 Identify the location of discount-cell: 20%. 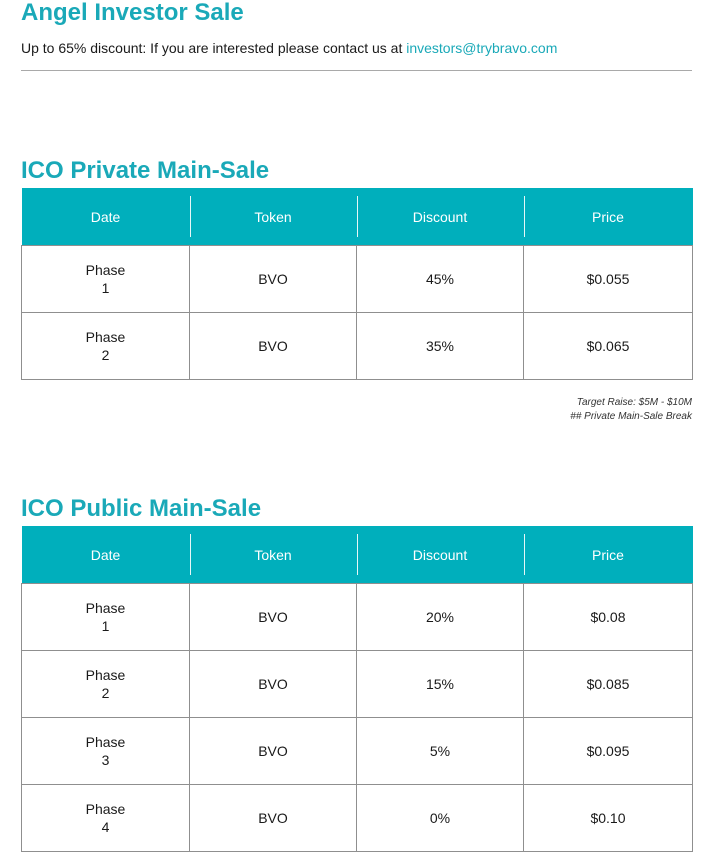
(440, 617).